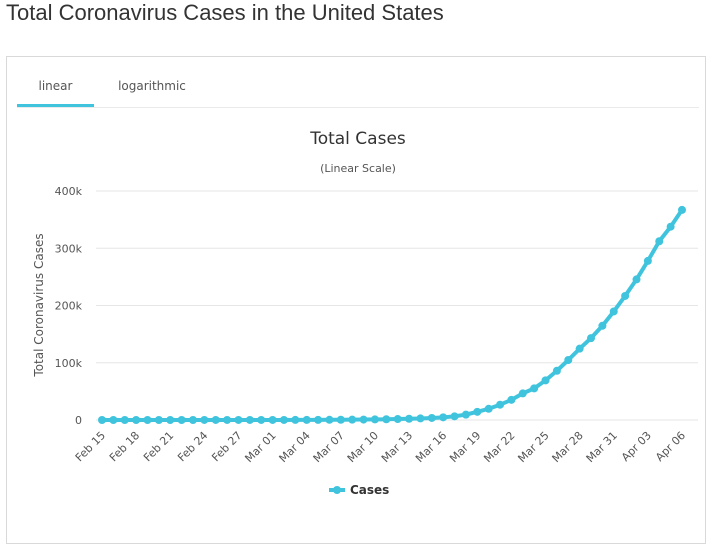 This screenshot has width=713, height=548. Describe the element at coordinates (670, 446) in the screenshot. I see `x-tick-label: Apr 06` at that location.